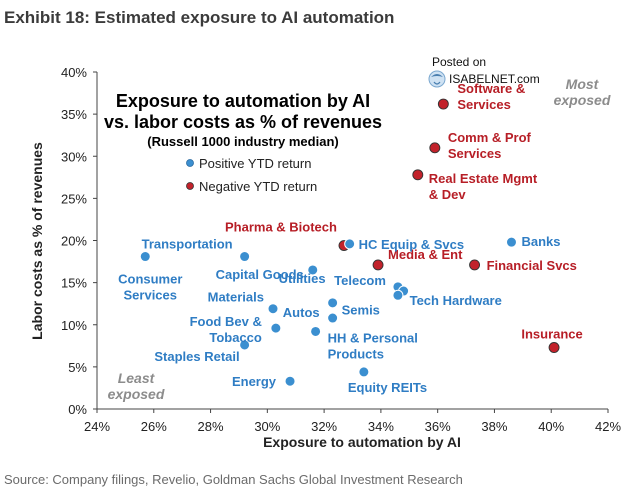 The image size is (640, 500). I want to click on label-staples-retail: Staples Retail, so click(196, 356).